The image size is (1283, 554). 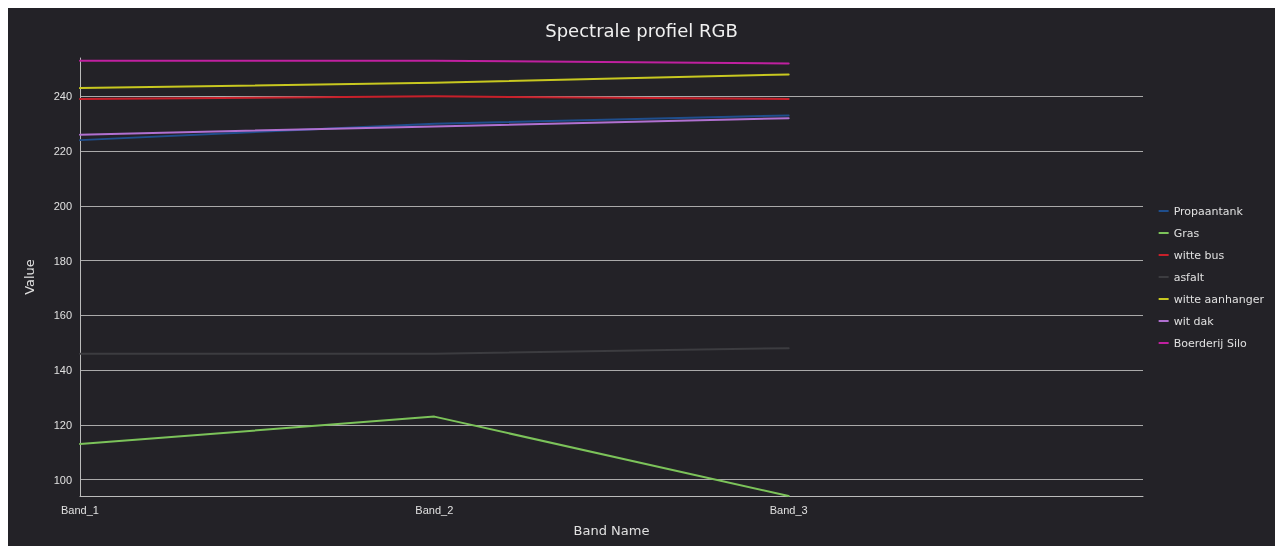 I want to click on y-tick-label: 100, so click(x=62, y=479).